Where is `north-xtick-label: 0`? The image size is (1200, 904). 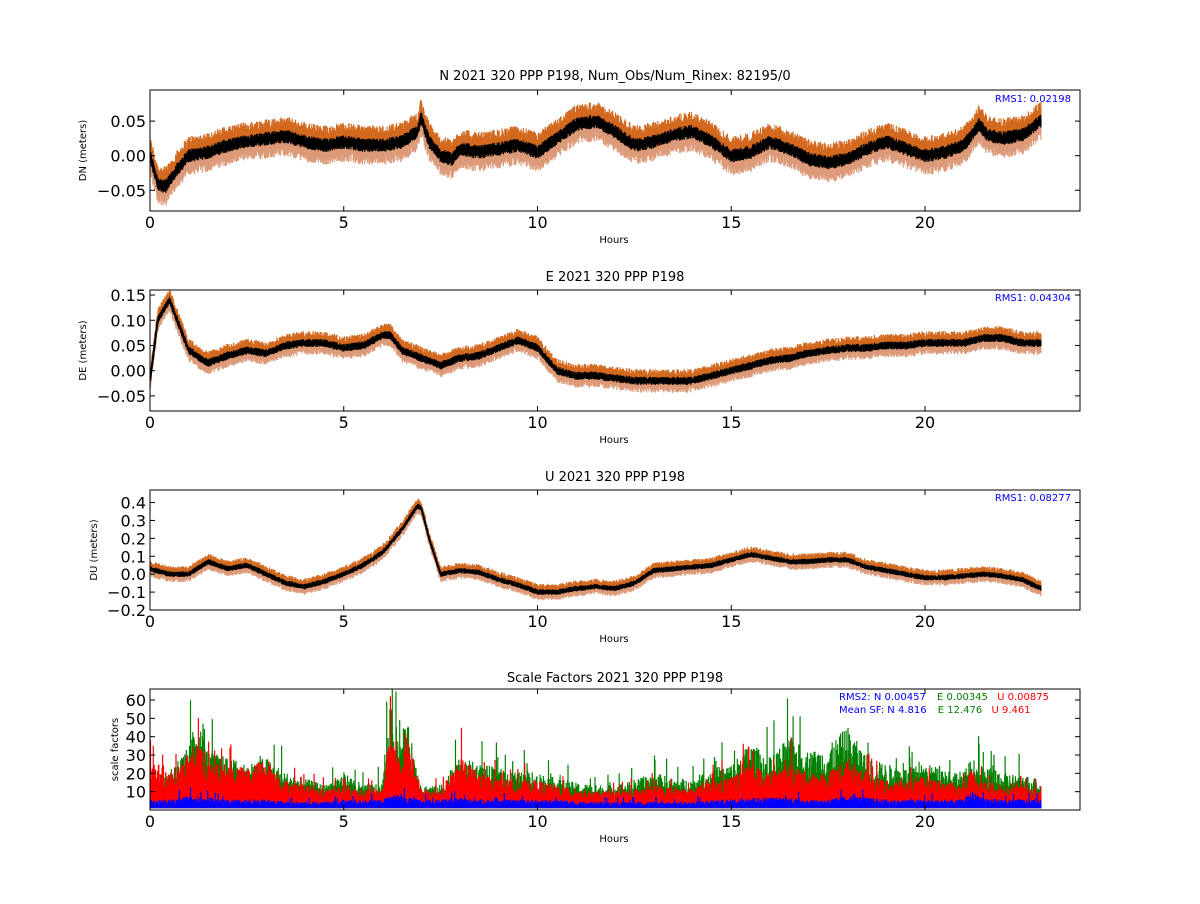 north-xtick-label: 0 is located at coordinates (150, 222).